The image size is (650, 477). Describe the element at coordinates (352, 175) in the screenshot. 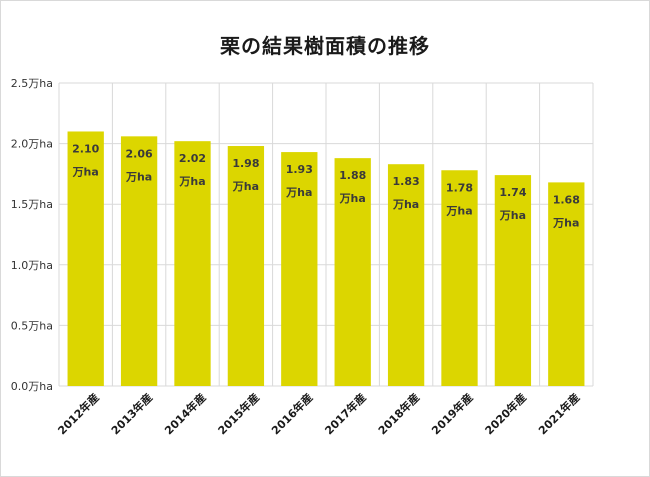

I see `data-label-value: 1.88` at that location.